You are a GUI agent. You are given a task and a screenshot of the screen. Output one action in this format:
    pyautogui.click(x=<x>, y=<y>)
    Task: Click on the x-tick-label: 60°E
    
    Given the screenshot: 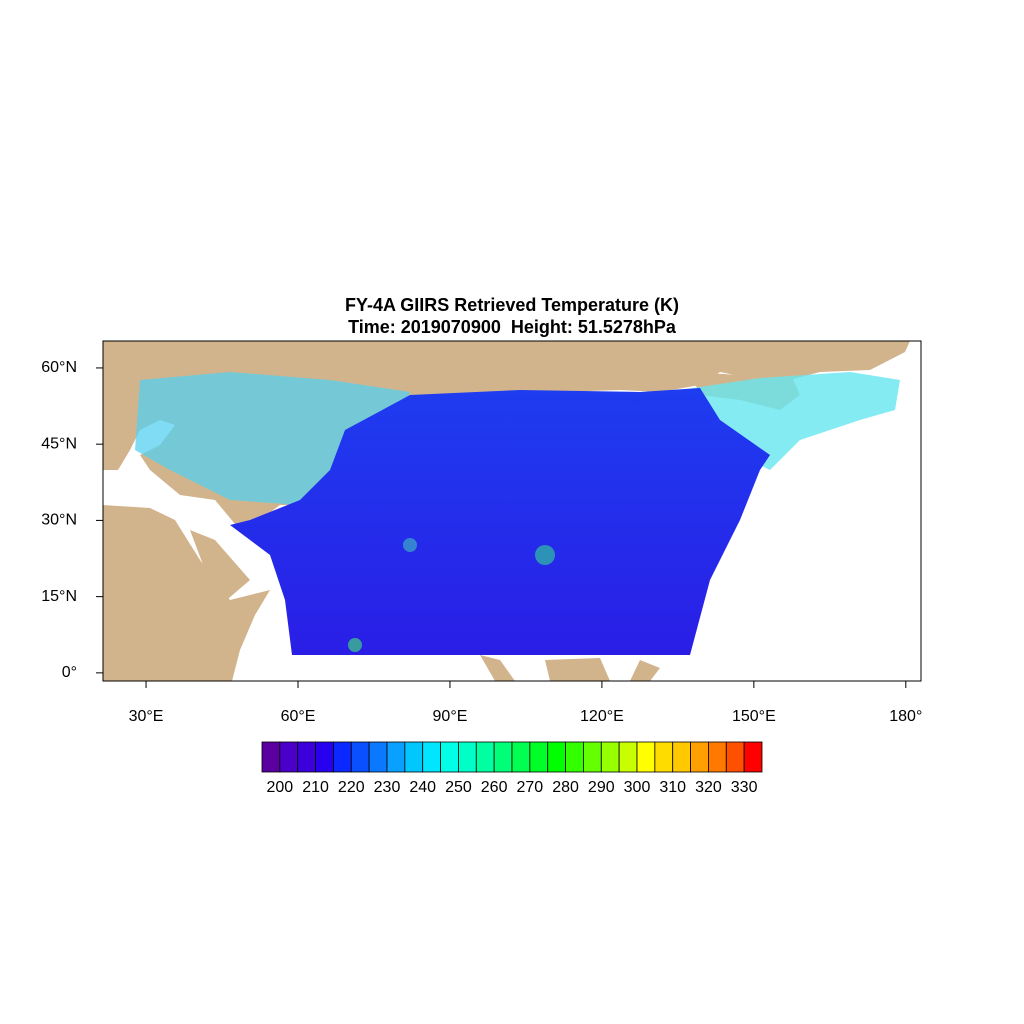 What is the action you would take?
    pyautogui.click(x=298, y=716)
    